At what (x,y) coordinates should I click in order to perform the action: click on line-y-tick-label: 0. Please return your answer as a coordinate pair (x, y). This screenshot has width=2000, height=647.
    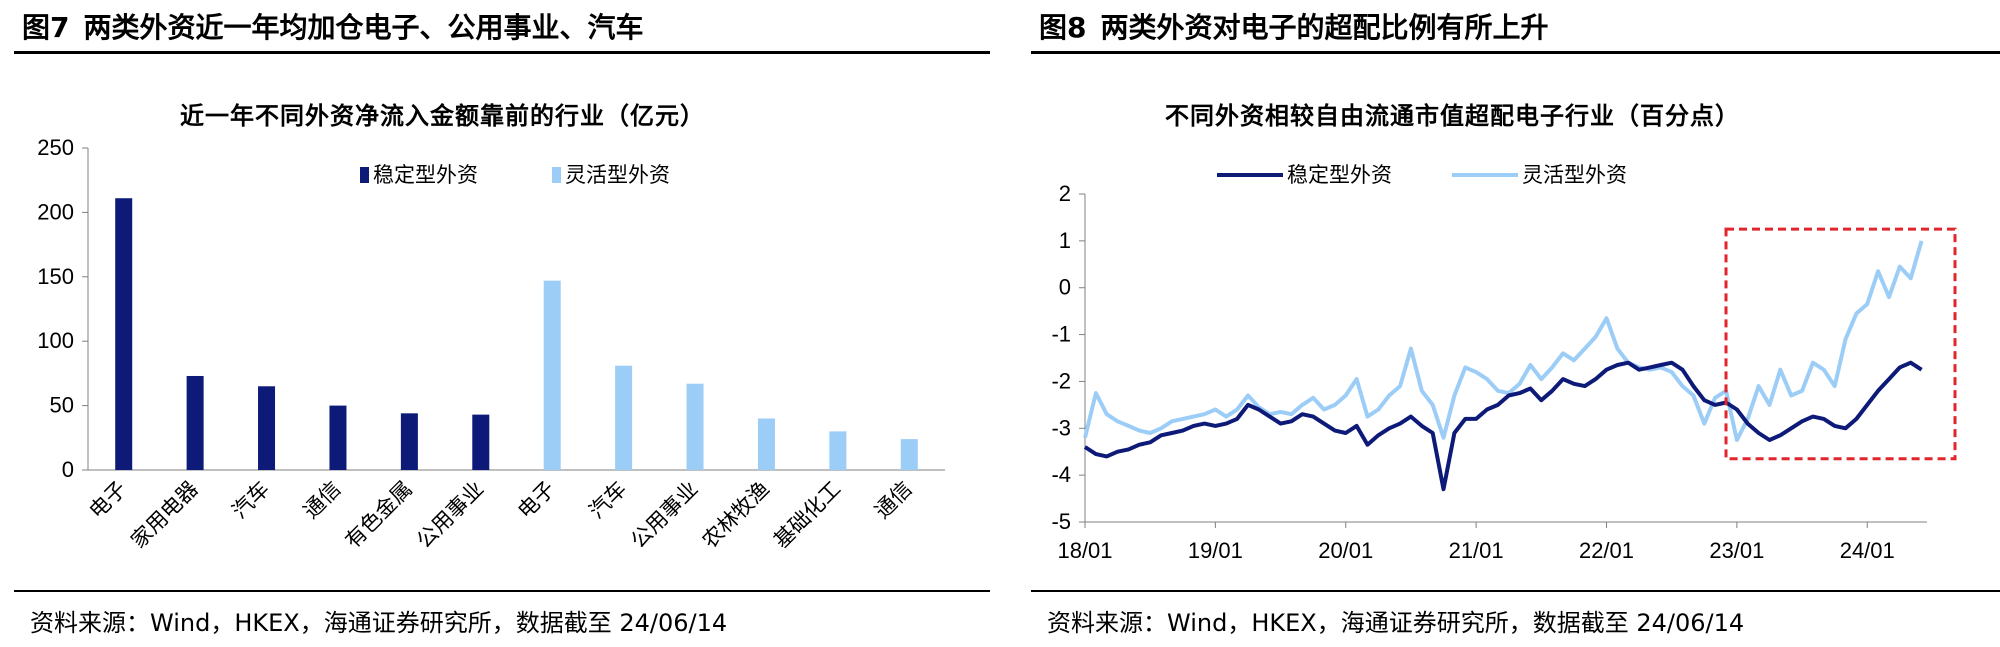
    Looking at the image, I should click on (1065, 287).